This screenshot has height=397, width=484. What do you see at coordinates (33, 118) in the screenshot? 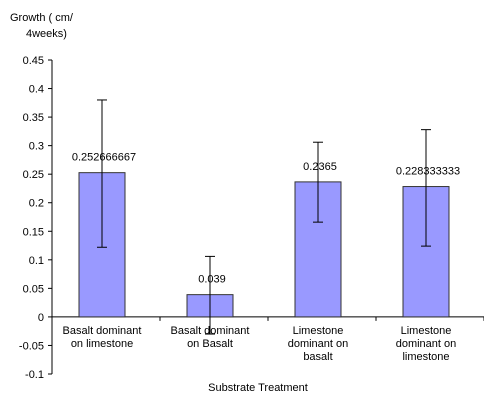
I see `y-tick-label: 0.35` at bounding box center [33, 118].